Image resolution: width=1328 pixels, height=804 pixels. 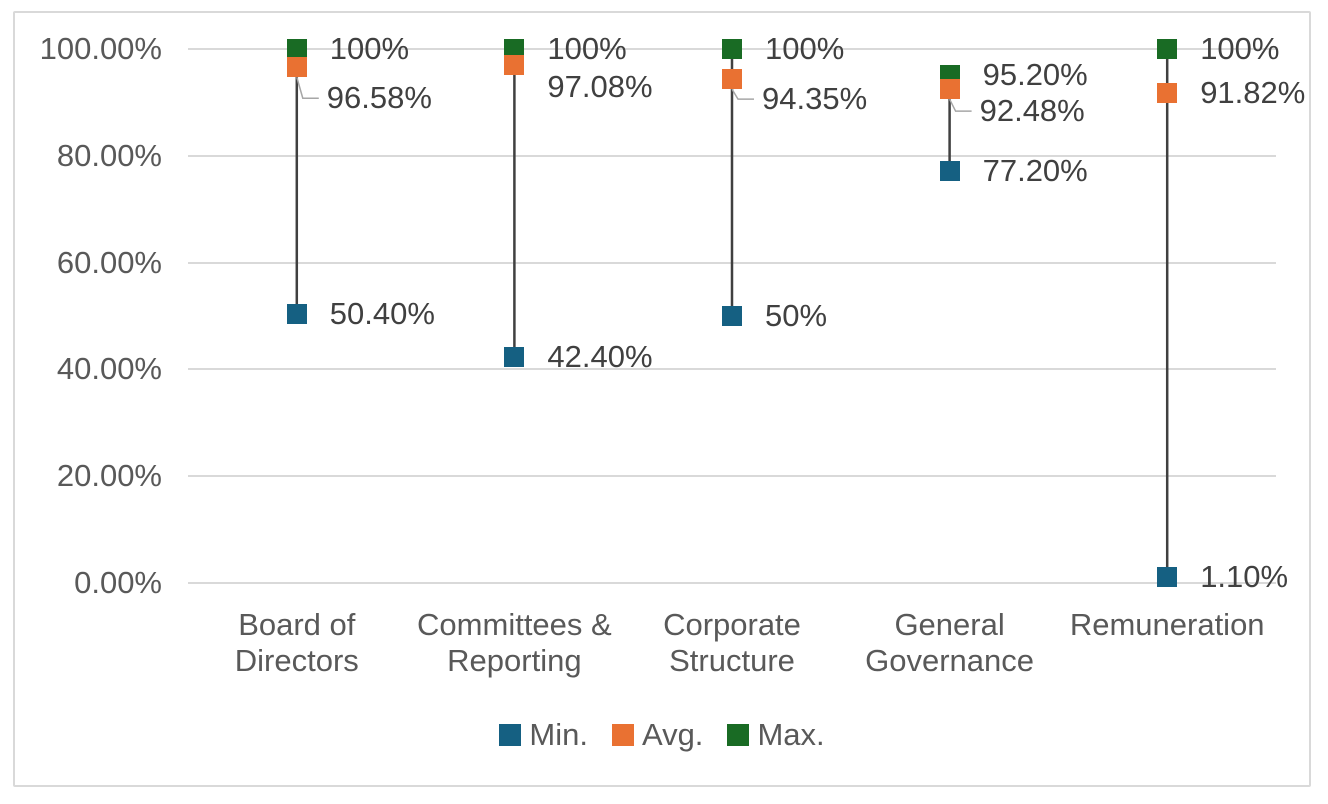 I want to click on y-axis-tick-label: 40.00%, so click(x=109, y=369).